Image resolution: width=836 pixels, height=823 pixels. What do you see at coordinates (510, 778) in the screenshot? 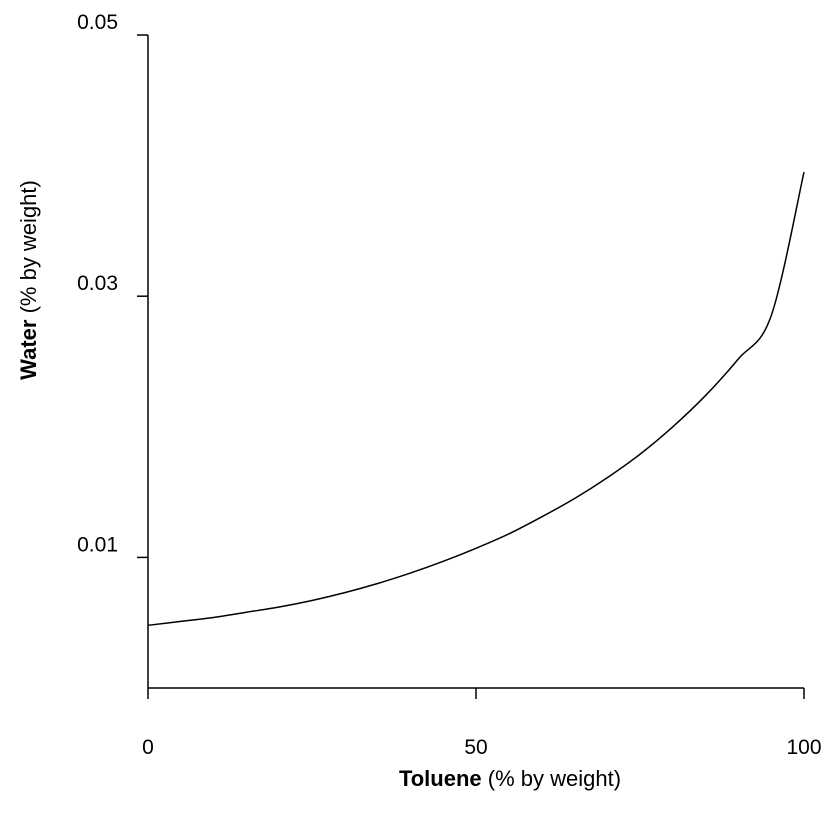
I see `x-axis-label: Toluene (% by weight)` at bounding box center [510, 778].